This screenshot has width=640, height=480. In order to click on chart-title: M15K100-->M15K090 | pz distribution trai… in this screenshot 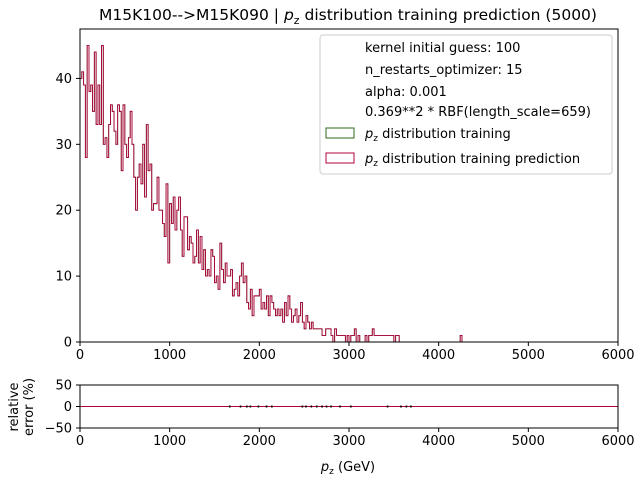, I will do `click(348, 16)`.